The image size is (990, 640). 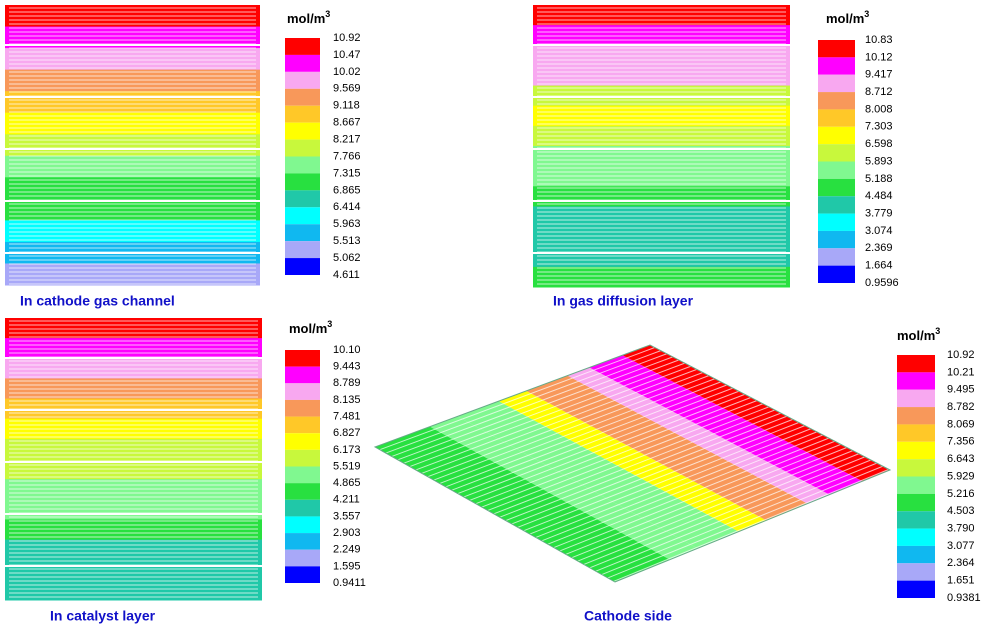 What do you see at coordinates (628, 616) in the screenshot?
I see `caption: Cathode side` at bounding box center [628, 616].